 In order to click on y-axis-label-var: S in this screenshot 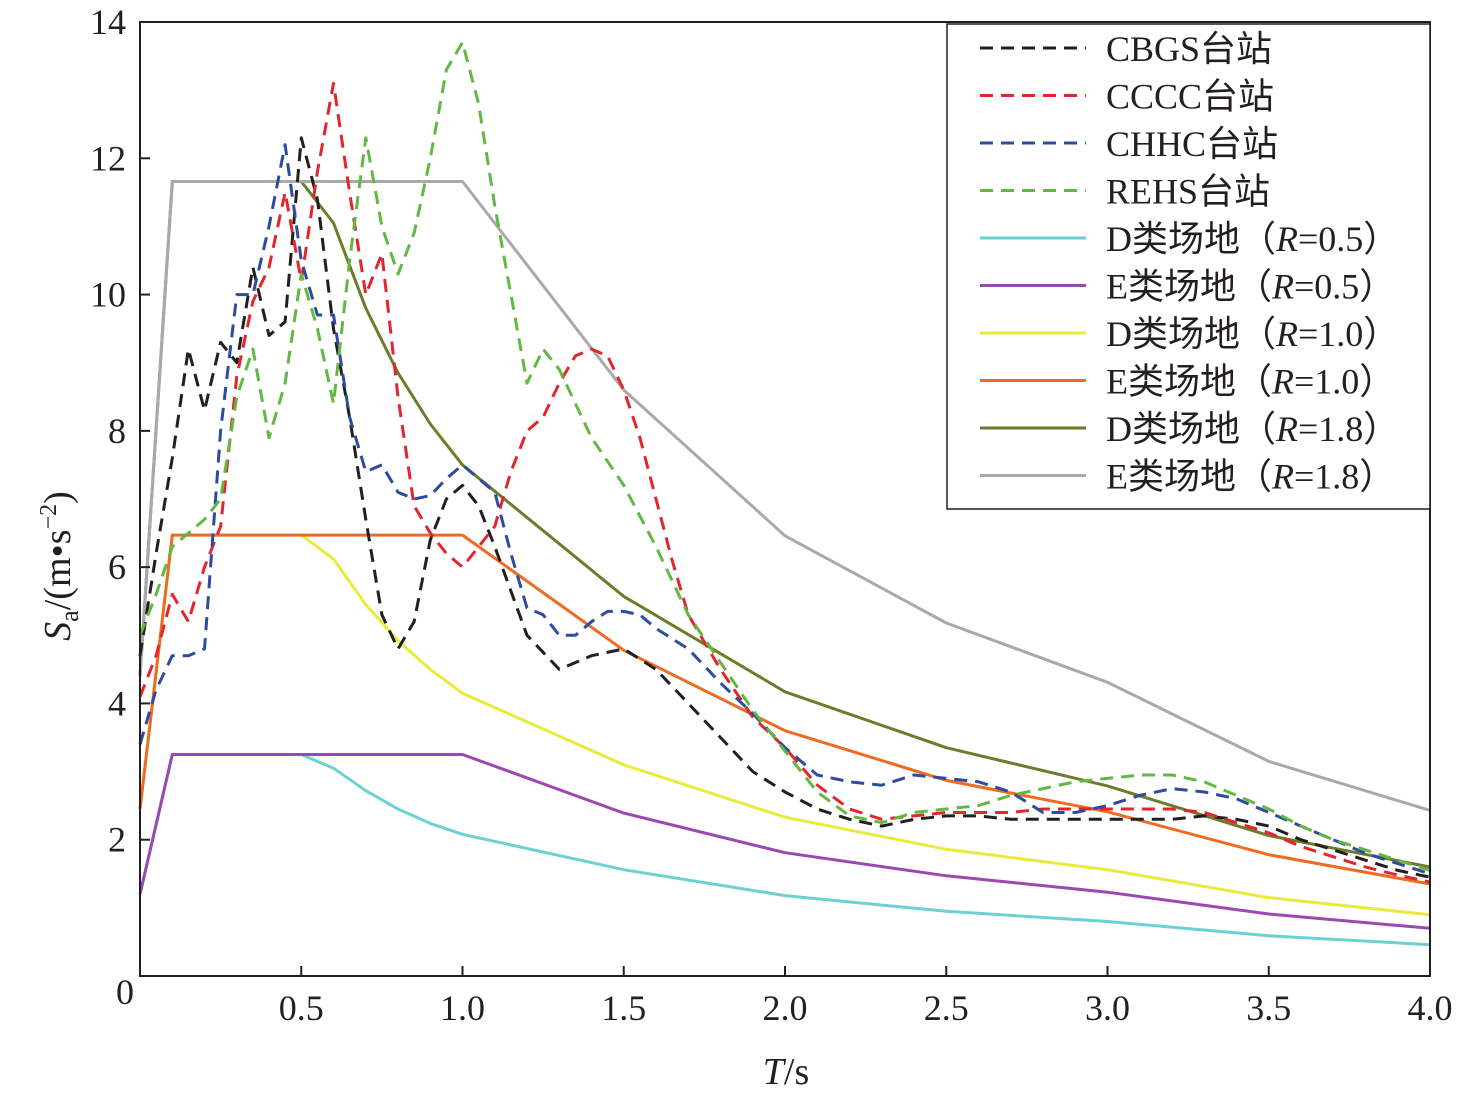, I will do `click(58, 631)`.